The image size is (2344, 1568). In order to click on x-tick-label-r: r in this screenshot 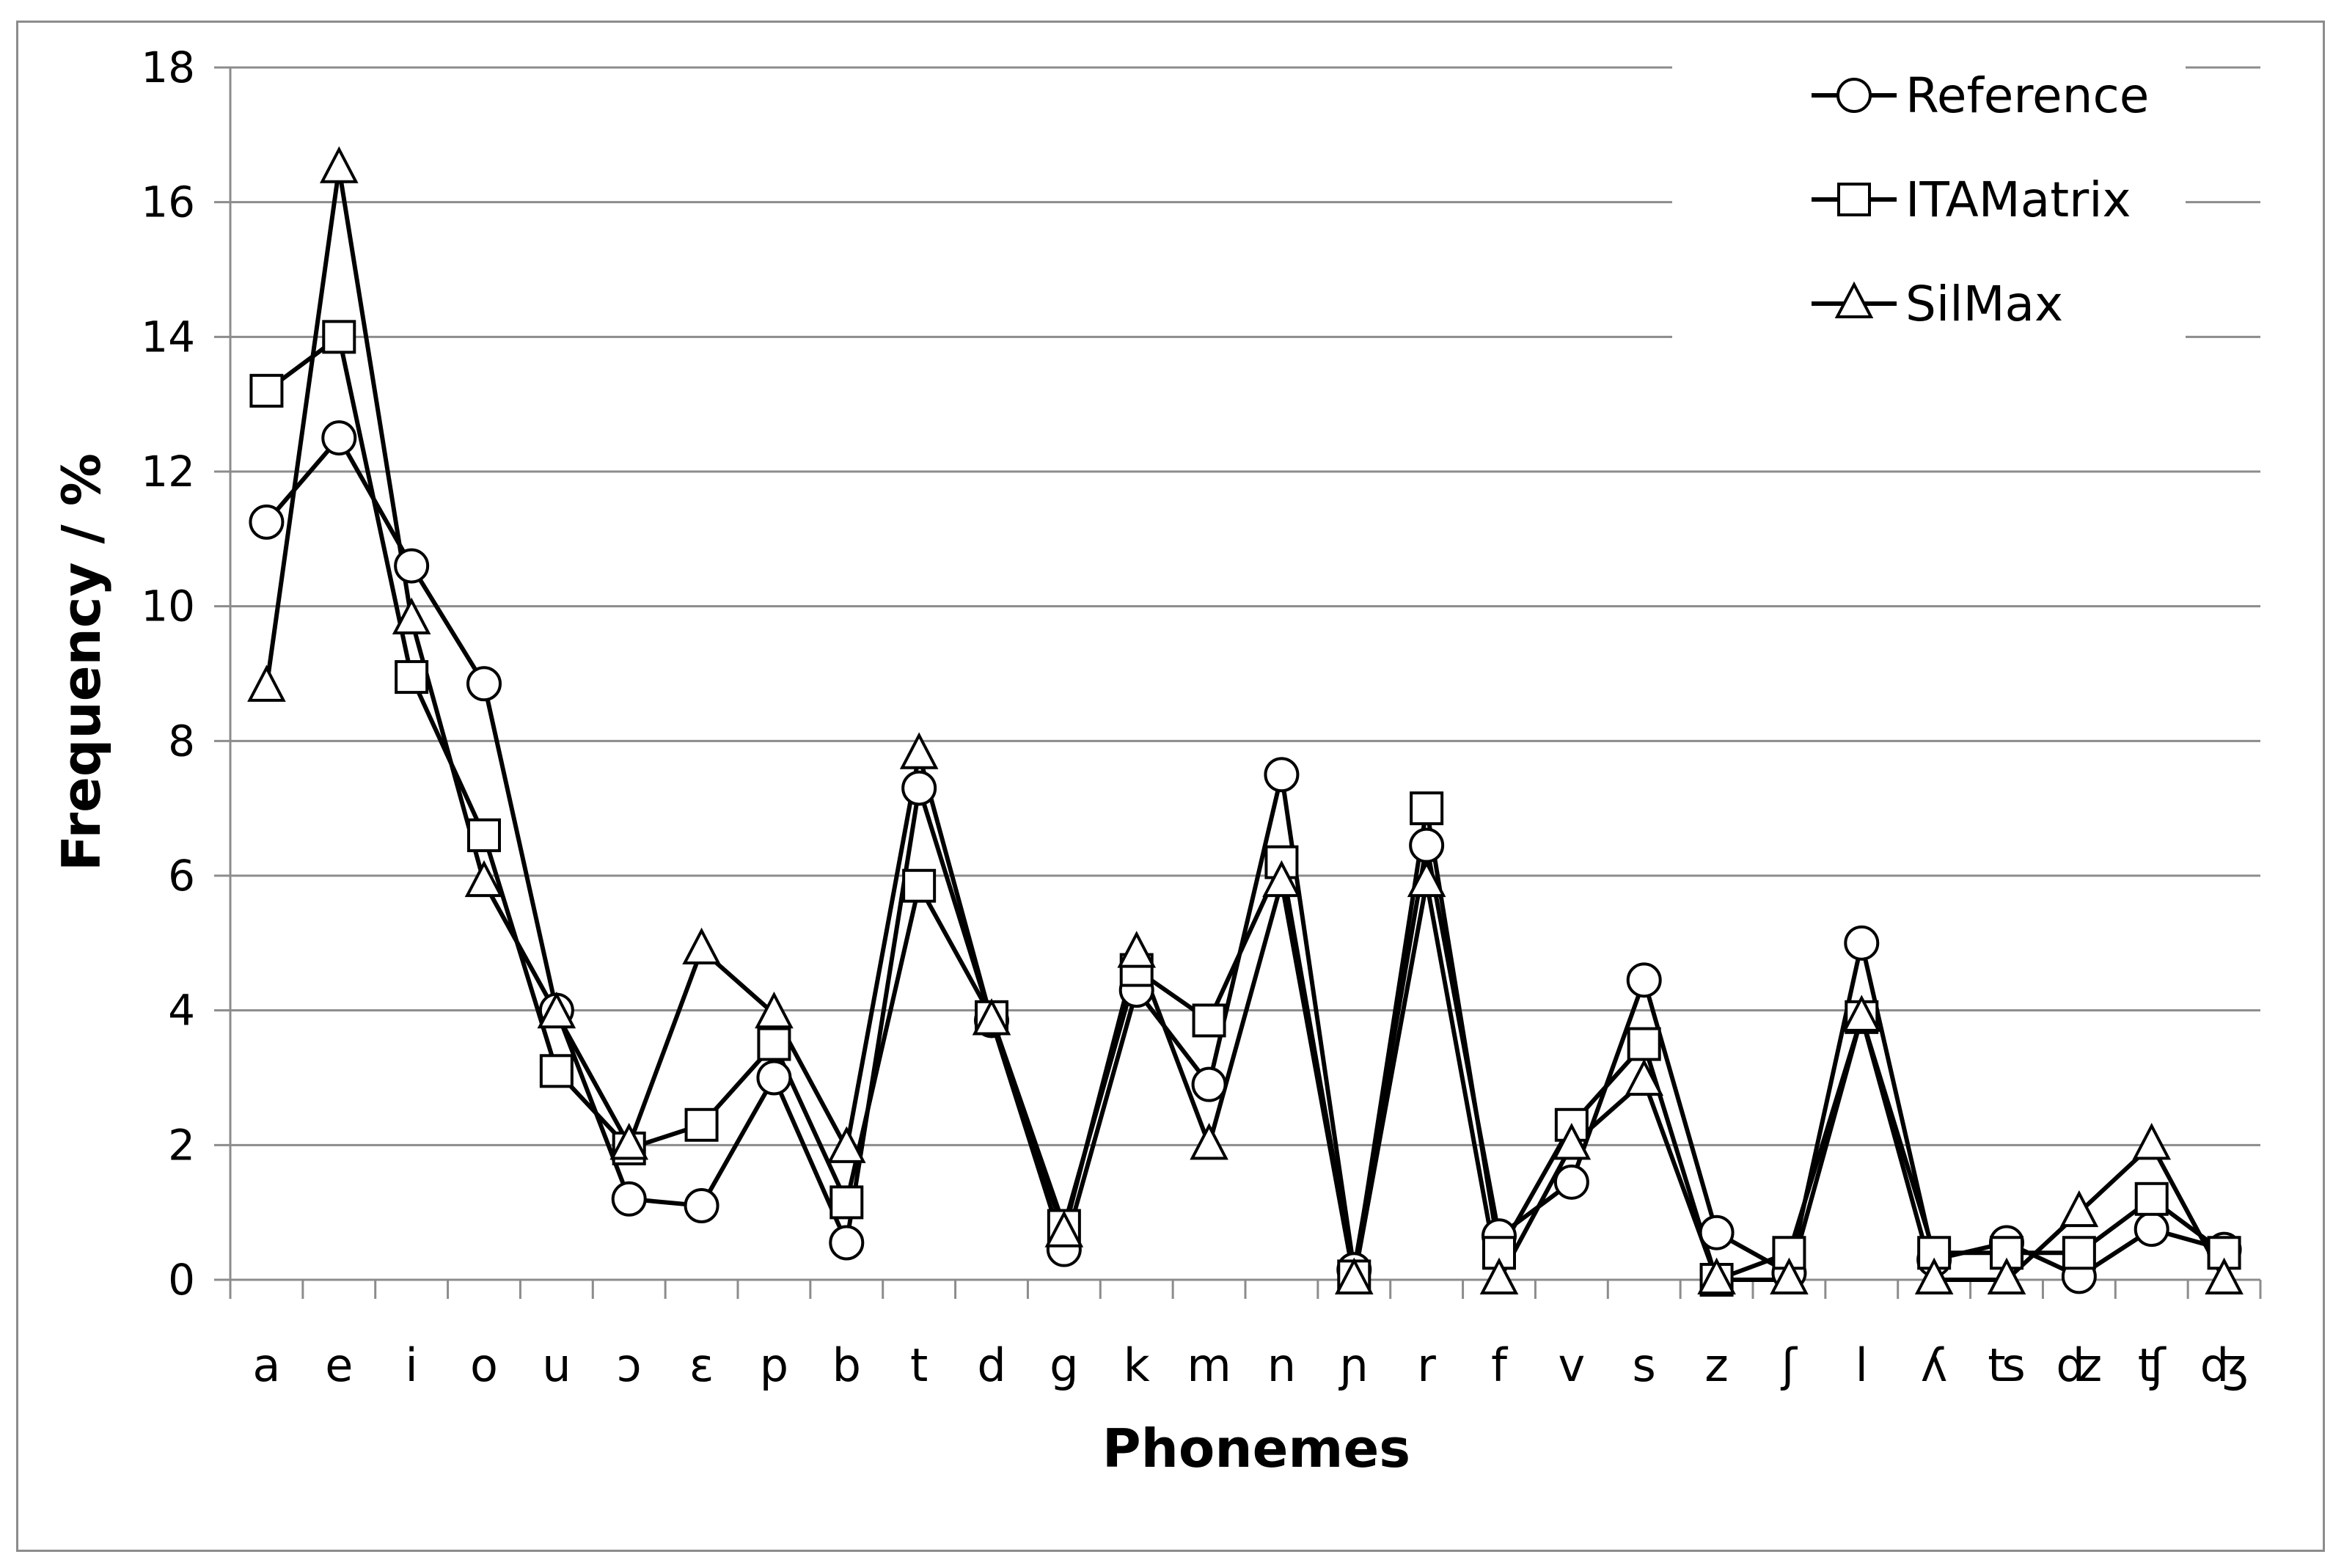, I will do `click(1426, 1365)`.